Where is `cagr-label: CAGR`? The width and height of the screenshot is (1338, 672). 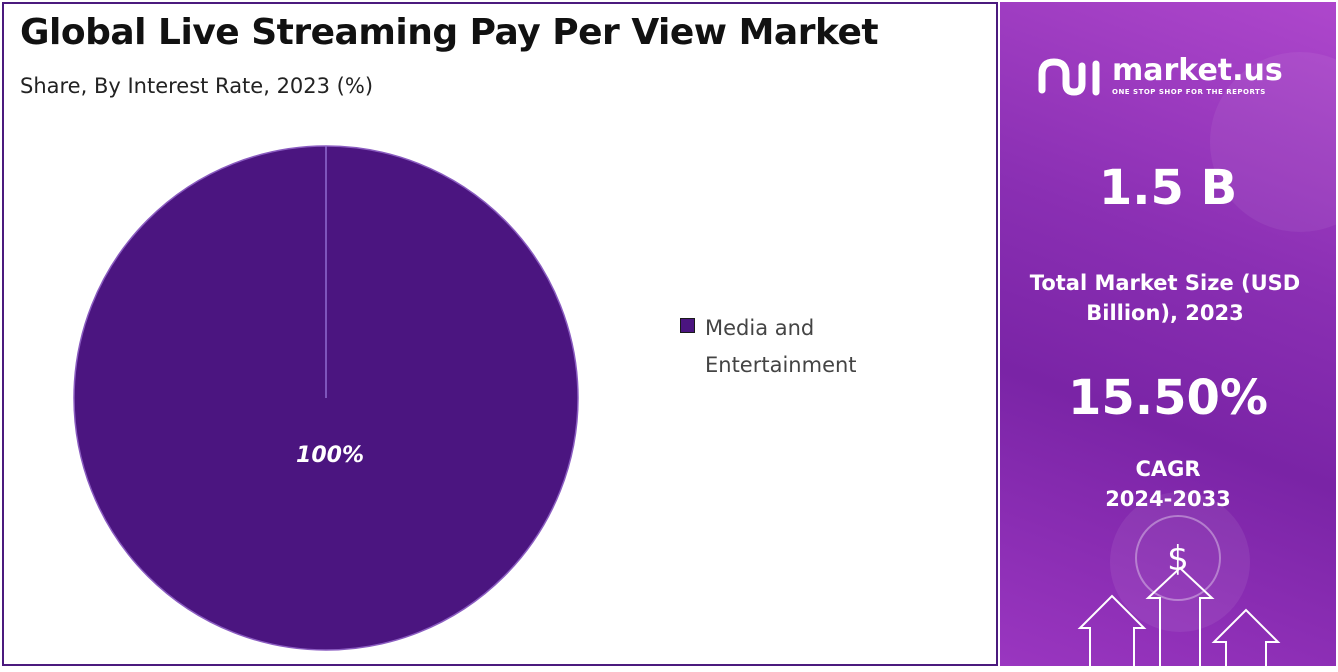
cagr-label: CAGR is located at coordinates (1168, 469).